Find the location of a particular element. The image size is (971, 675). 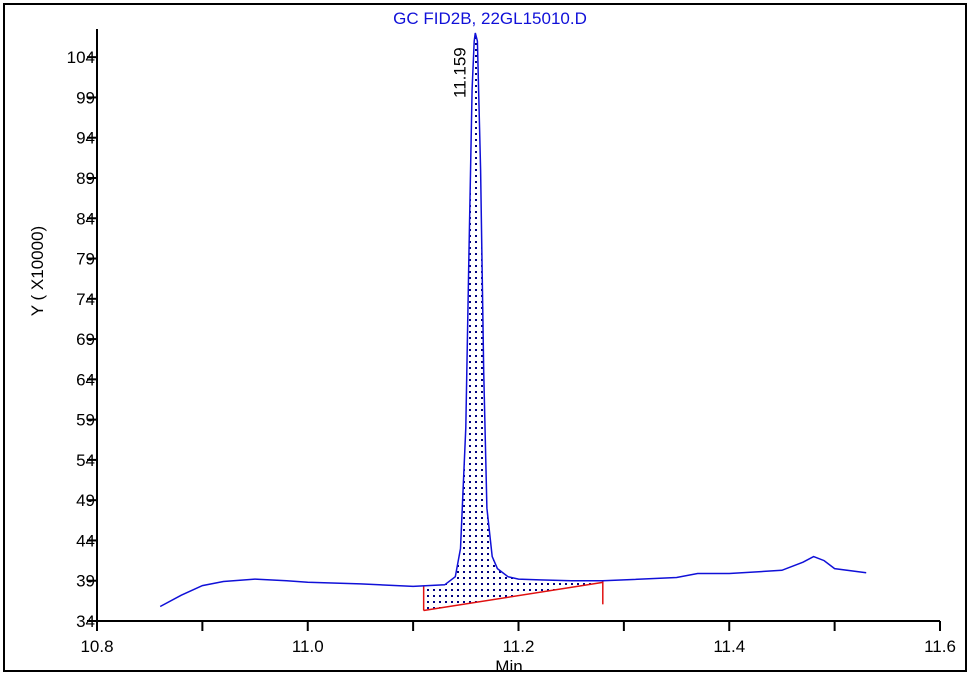

x-tick-label: 10.8 is located at coordinates (96, 646).